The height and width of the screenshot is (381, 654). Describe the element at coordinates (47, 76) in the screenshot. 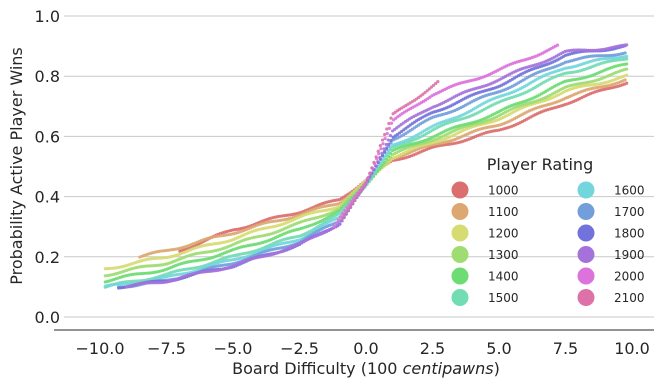

I see `y-tick-label: 0.8` at that location.